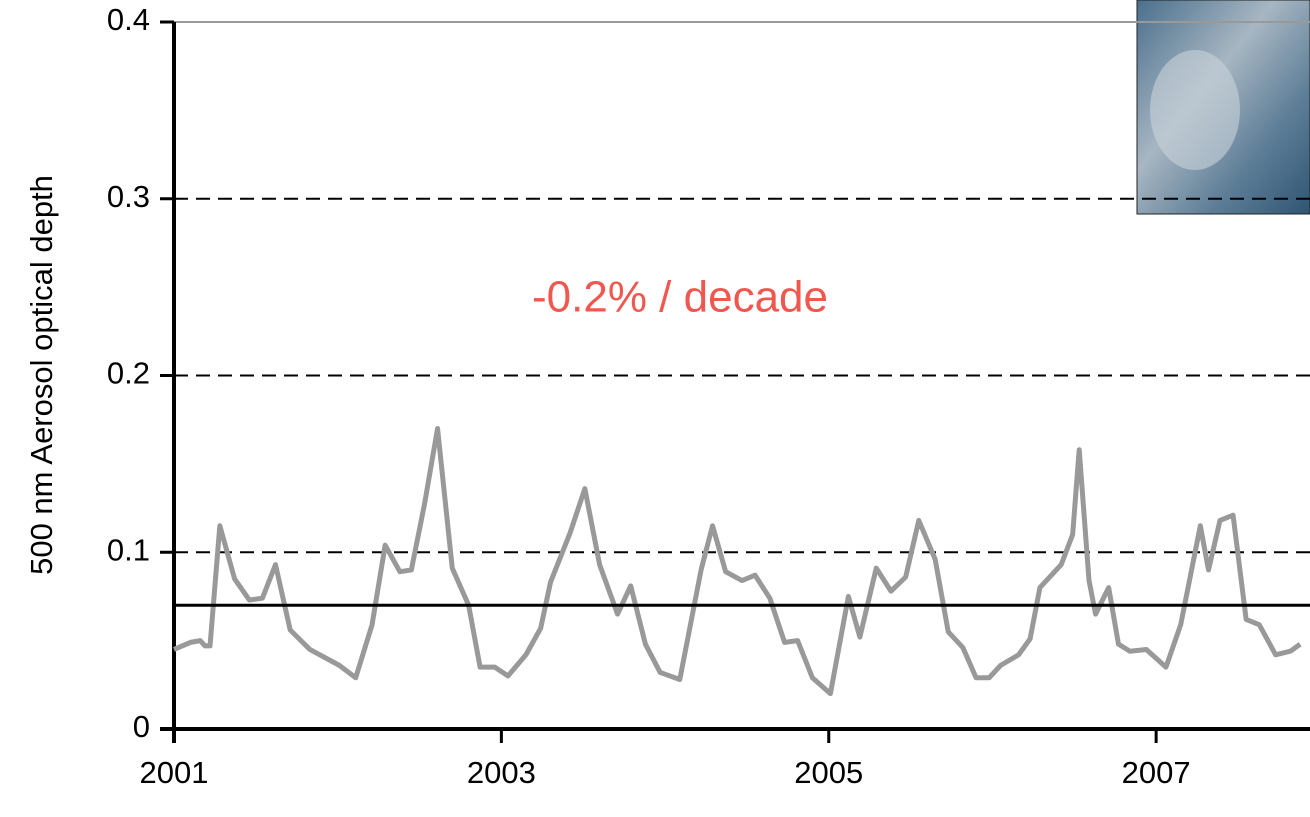  Describe the element at coordinates (128, 549) in the screenshot. I see `y-tick-label: 0.1` at that location.